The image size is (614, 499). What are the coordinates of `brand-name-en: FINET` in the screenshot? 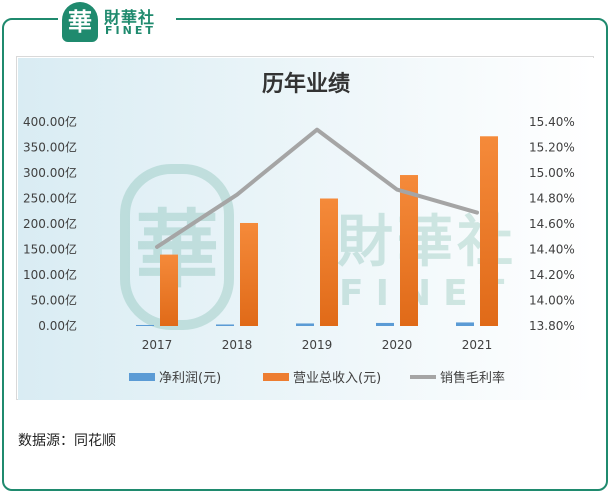 It's located at (130, 30).